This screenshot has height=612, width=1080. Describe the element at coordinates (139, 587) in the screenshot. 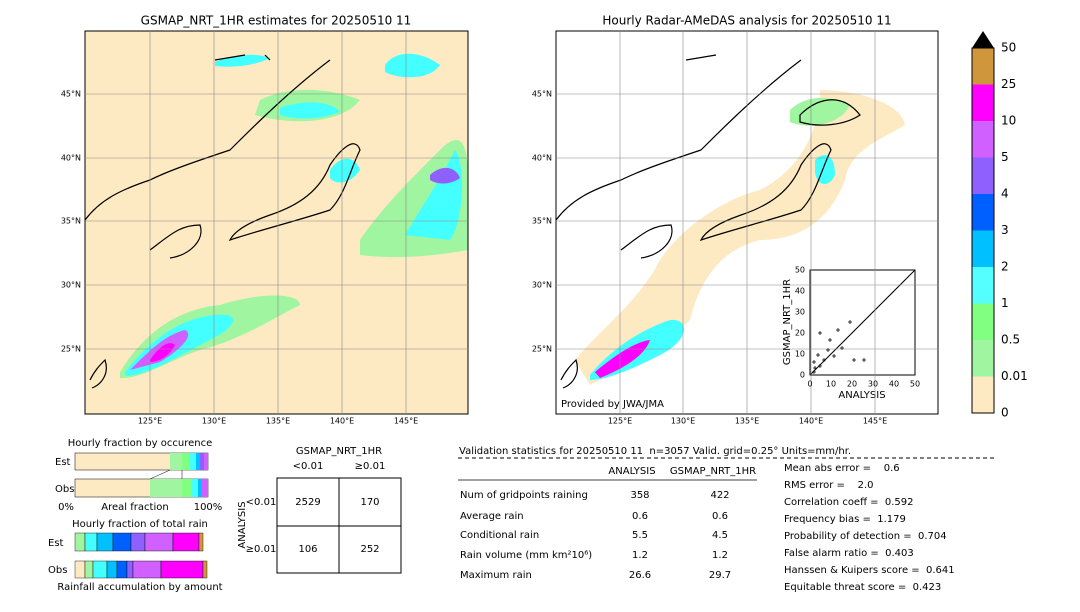

I see `total-rain-footer: Rainfall accumulation by amount` at that location.